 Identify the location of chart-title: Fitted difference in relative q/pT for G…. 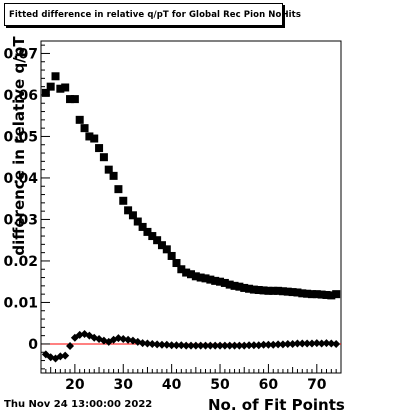
(155, 15).